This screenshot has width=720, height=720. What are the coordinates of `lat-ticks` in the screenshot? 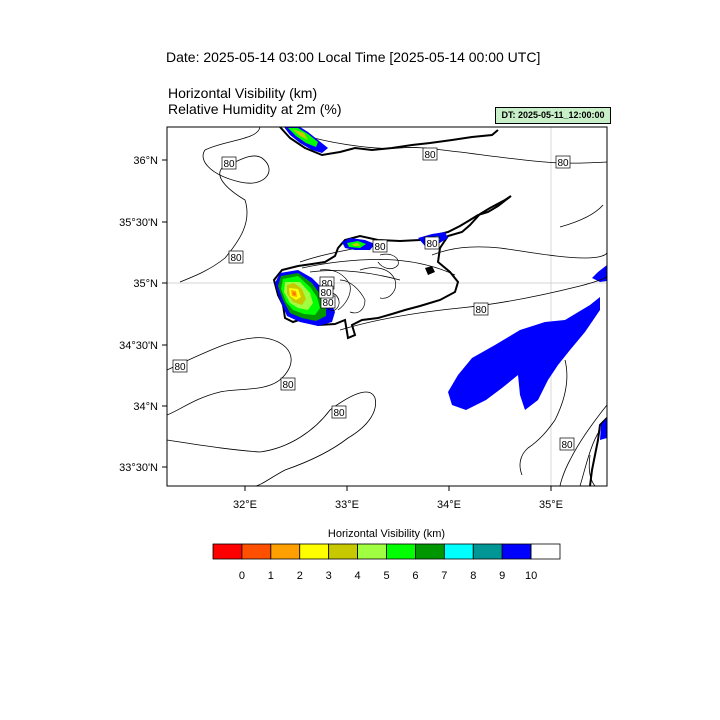 It's located at (164, 313).